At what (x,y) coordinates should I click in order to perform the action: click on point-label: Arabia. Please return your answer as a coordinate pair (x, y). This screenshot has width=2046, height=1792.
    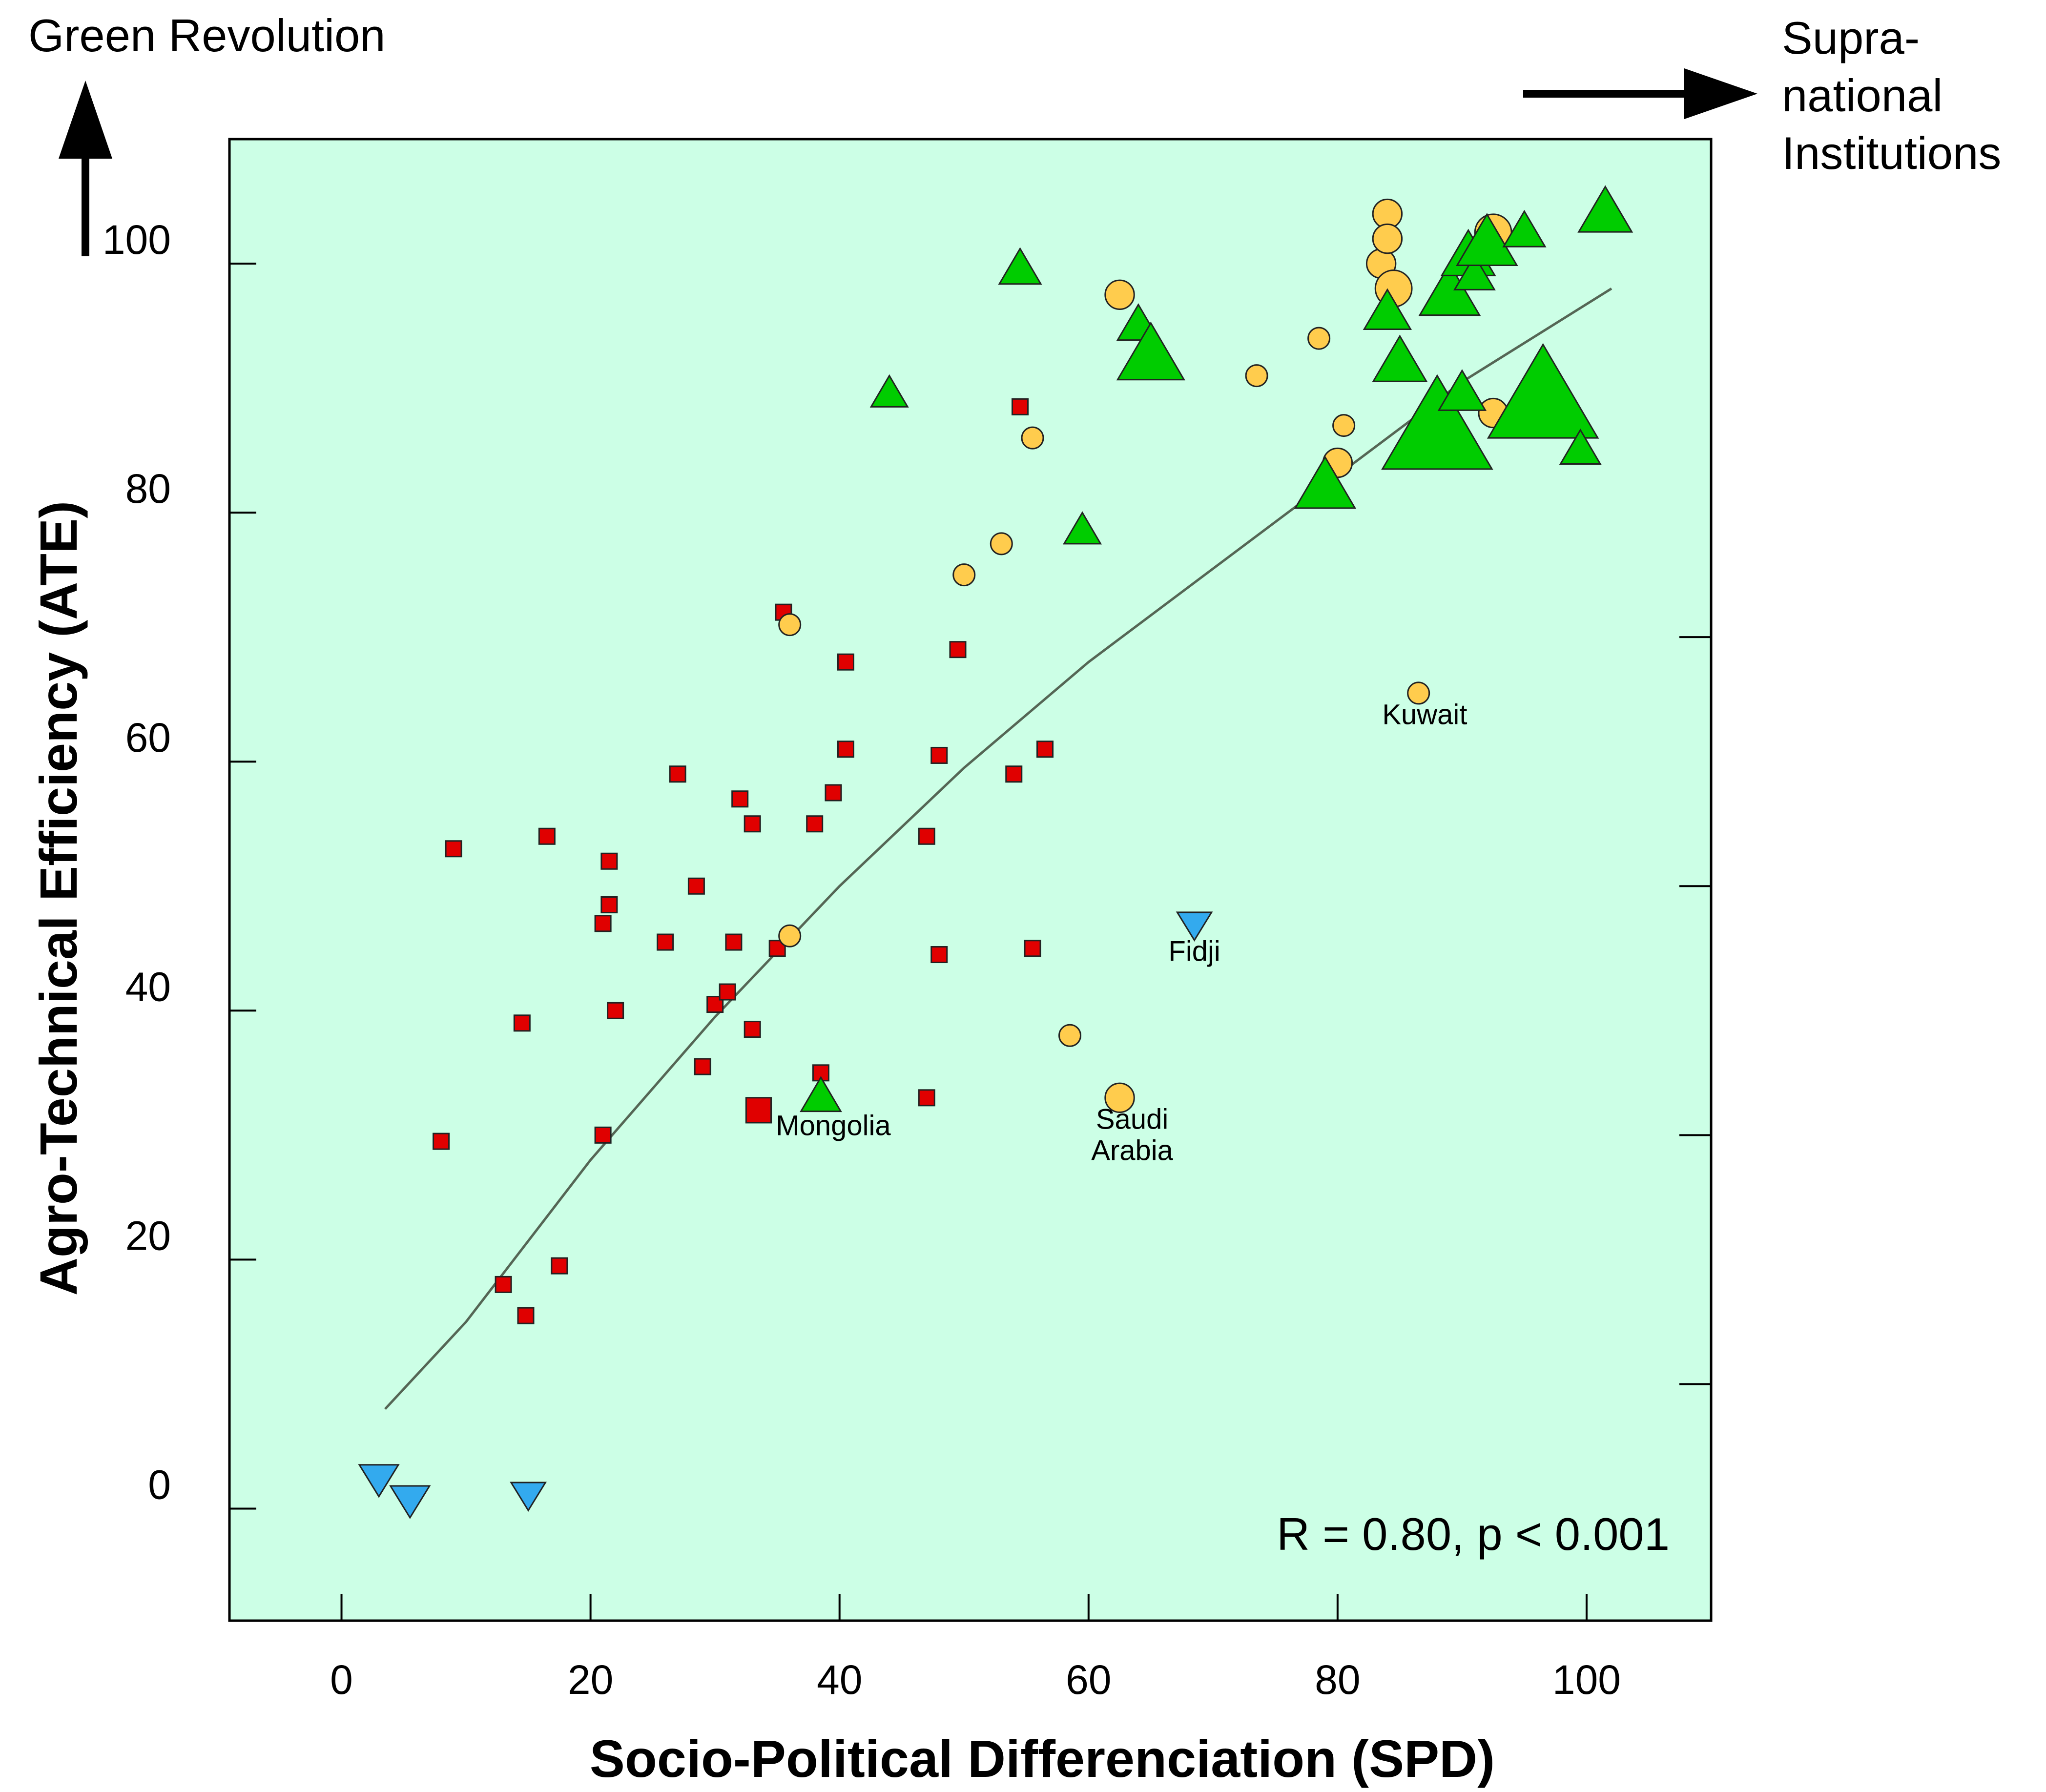
    Looking at the image, I should click on (1132, 1150).